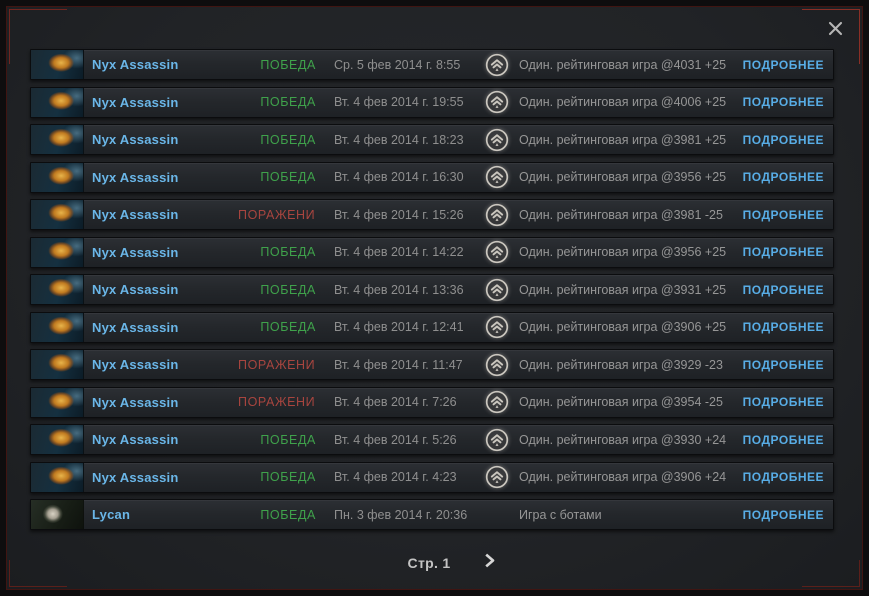 This screenshot has width=869, height=596. What do you see at coordinates (398, 364) in the screenshot?
I see `match-date: Вт. 4 фев 2014 г. 11:47` at bounding box center [398, 364].